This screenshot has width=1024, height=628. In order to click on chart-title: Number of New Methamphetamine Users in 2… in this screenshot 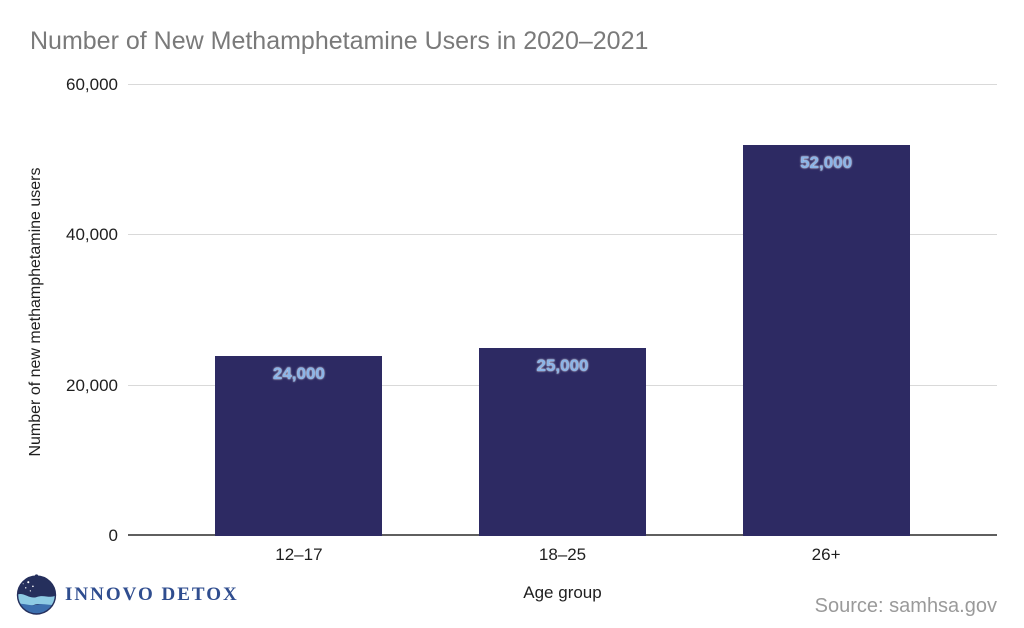, I will do `click(339, 41)`.